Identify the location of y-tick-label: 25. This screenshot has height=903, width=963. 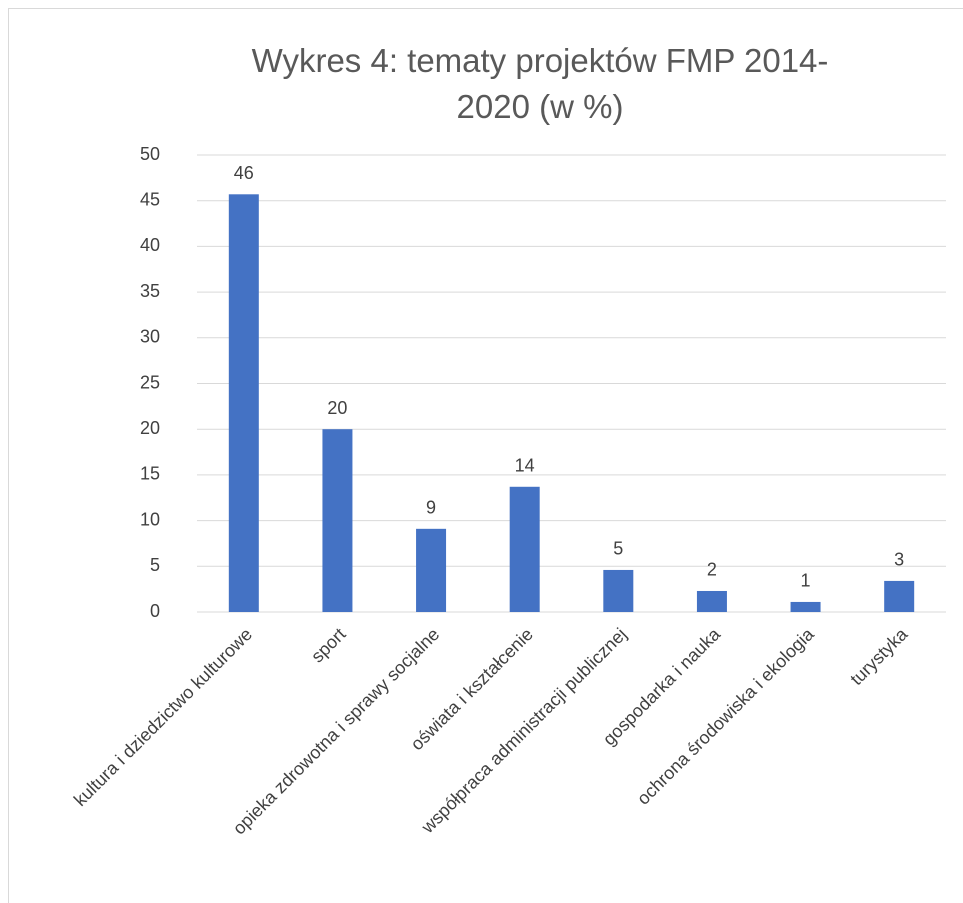
(150, 382).